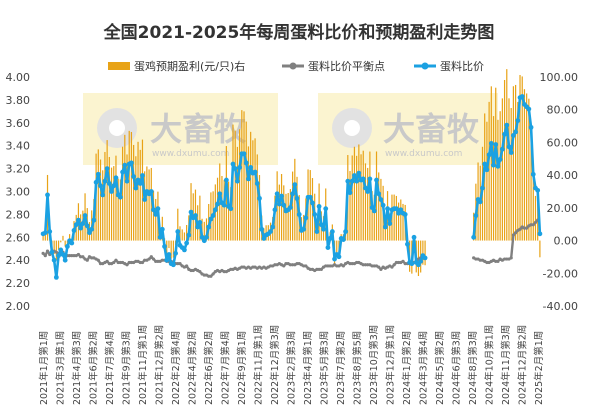  I want to click on left-tick-label: 3.00, so click(18, 192).